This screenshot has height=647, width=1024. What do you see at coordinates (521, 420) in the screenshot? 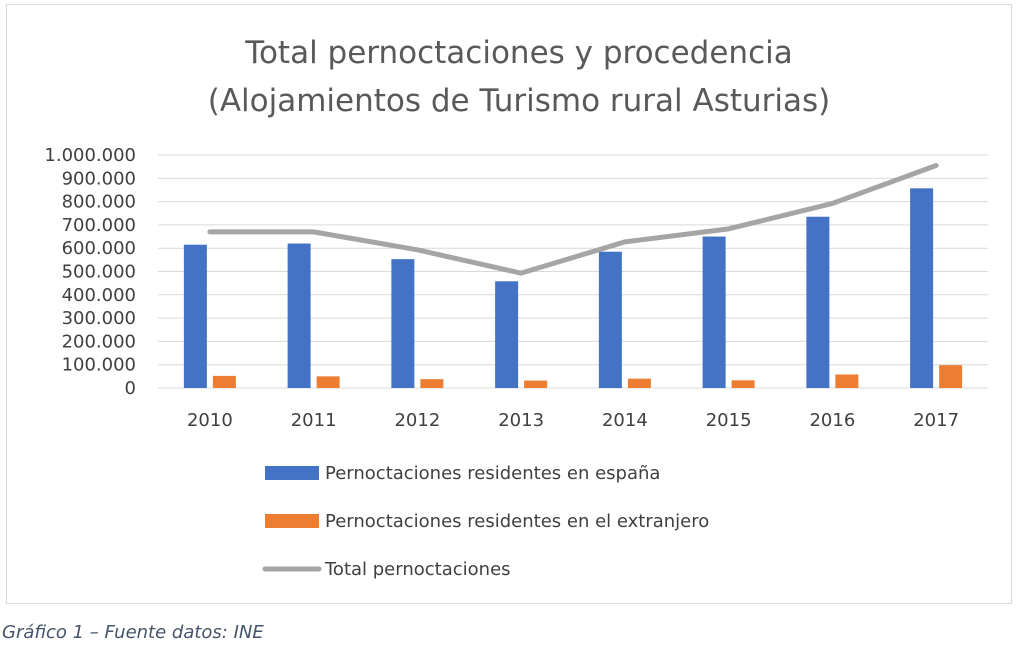
I see `x-tick-label: 2013` at bounding box center [521, 420].